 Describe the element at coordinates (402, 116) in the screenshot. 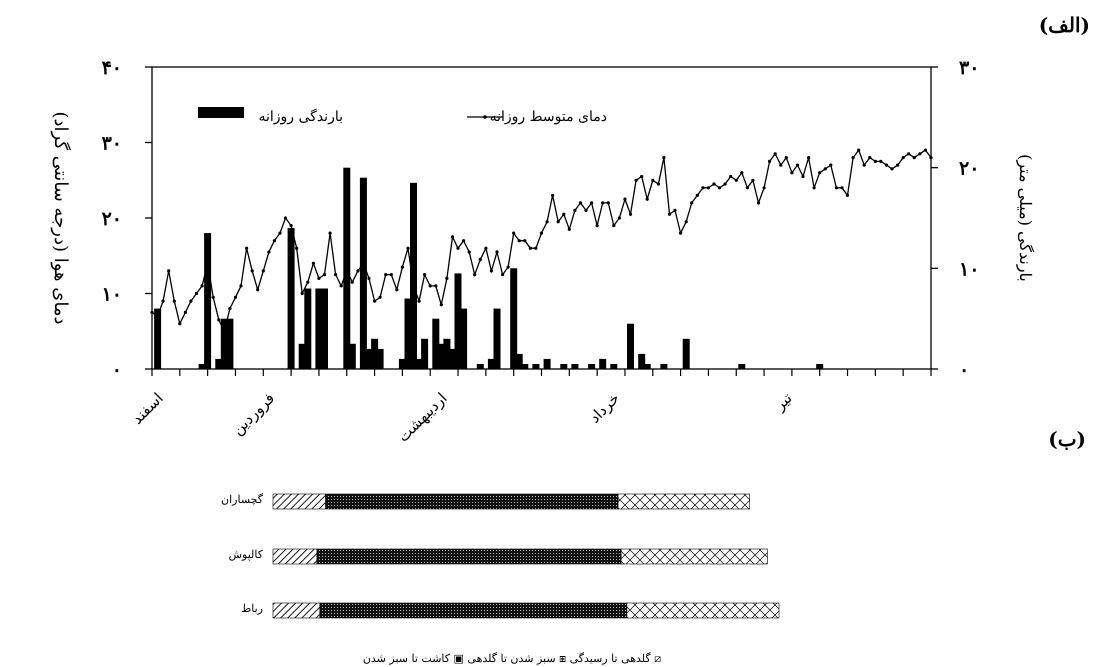

I see `legend: دمای متوسط روزانه بارندگی روزانه` at that location.